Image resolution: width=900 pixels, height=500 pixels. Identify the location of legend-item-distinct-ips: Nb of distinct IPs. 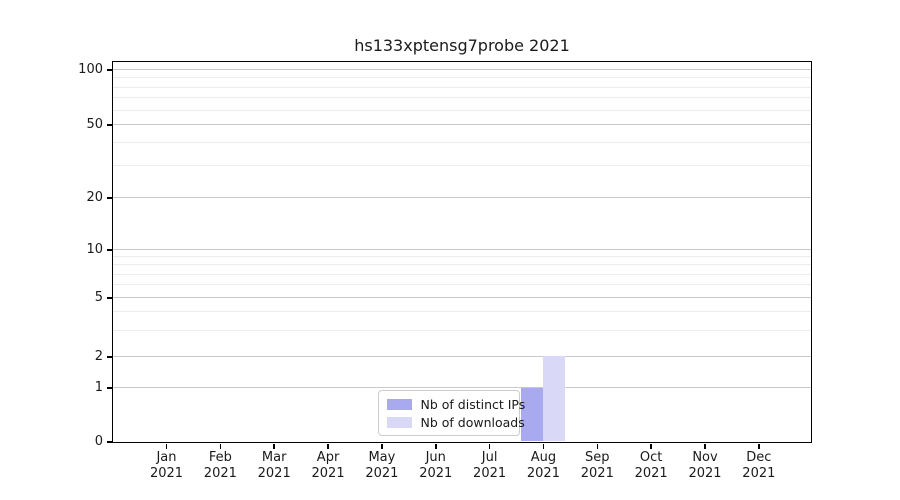
(455, 405).